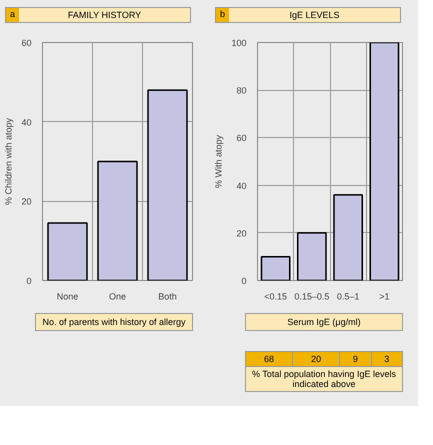 This screenshot has width=433, height=445. What do you see at coordinates (324, 322) in the screenshot?
I see `x-axis-title: Serum IgE (μg/ml)` at bounding box center [324, 322].